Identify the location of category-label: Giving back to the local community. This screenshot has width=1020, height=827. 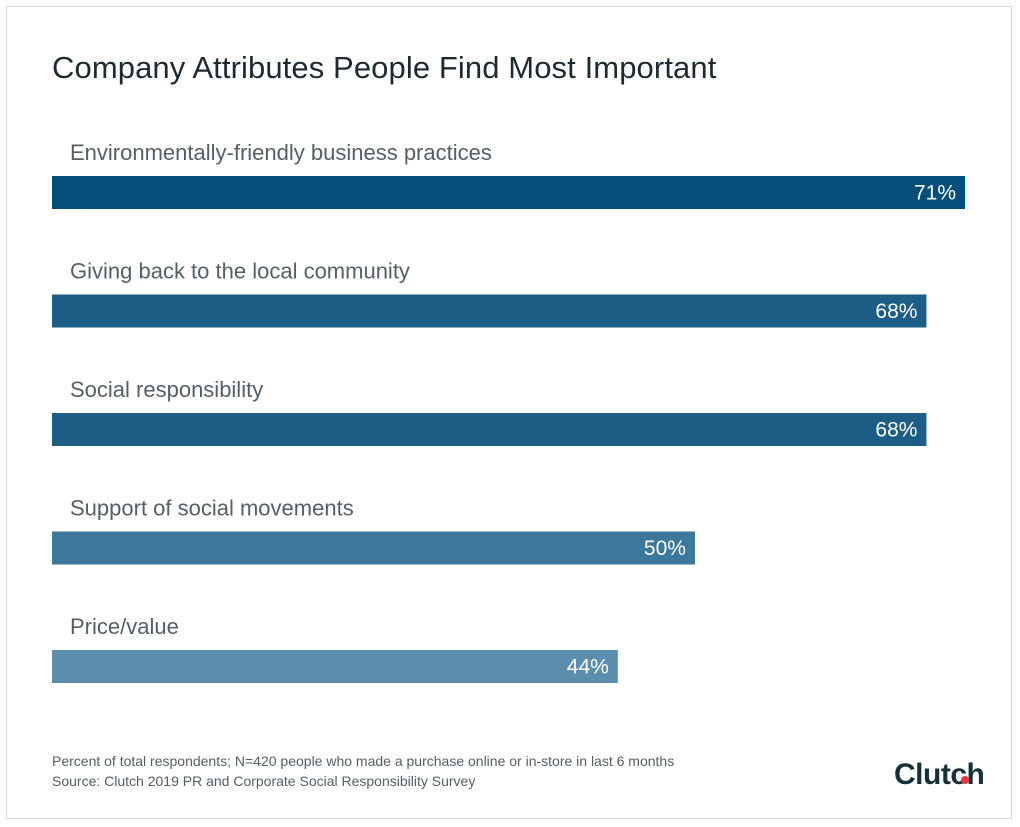
(240, 271).